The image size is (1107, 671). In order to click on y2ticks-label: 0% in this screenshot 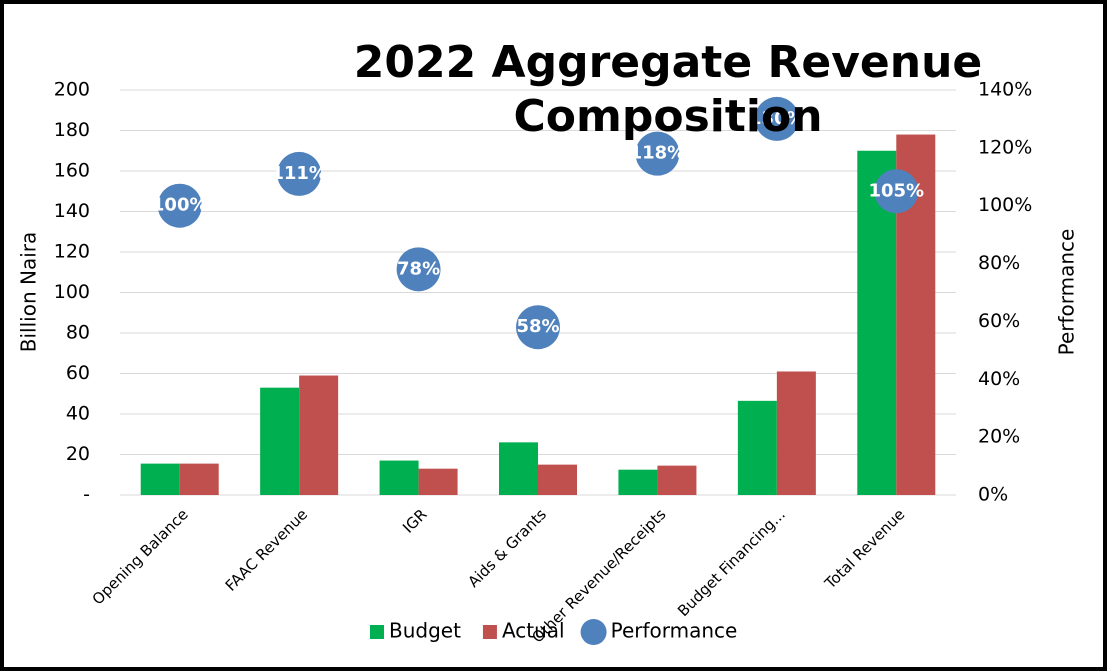, I will do `click(993, 495)`.